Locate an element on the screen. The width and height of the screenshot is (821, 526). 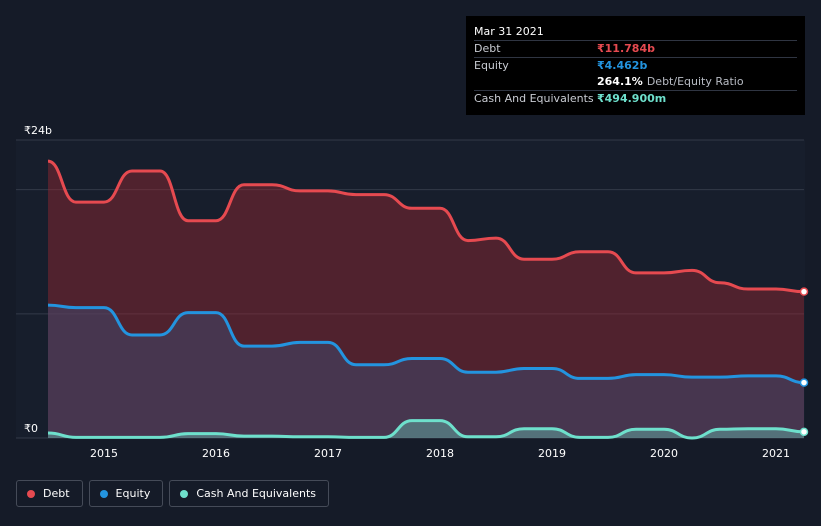
y-tick-label: ₹24b is located at coordinates (38, 130).